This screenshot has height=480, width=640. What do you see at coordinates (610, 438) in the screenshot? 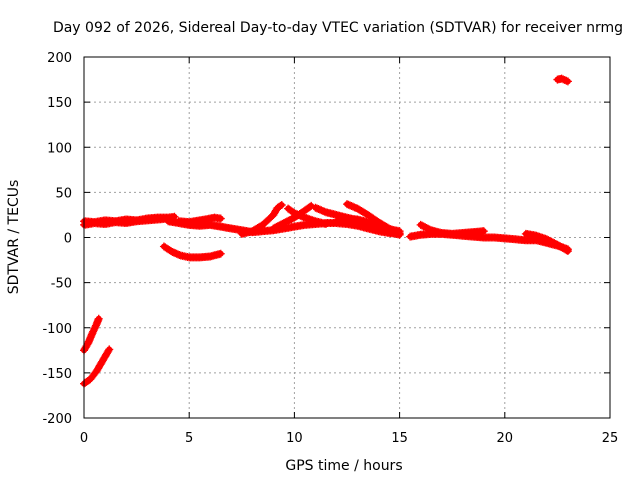
I see `x-tick-label: 25` at bounding box center [610, 438].